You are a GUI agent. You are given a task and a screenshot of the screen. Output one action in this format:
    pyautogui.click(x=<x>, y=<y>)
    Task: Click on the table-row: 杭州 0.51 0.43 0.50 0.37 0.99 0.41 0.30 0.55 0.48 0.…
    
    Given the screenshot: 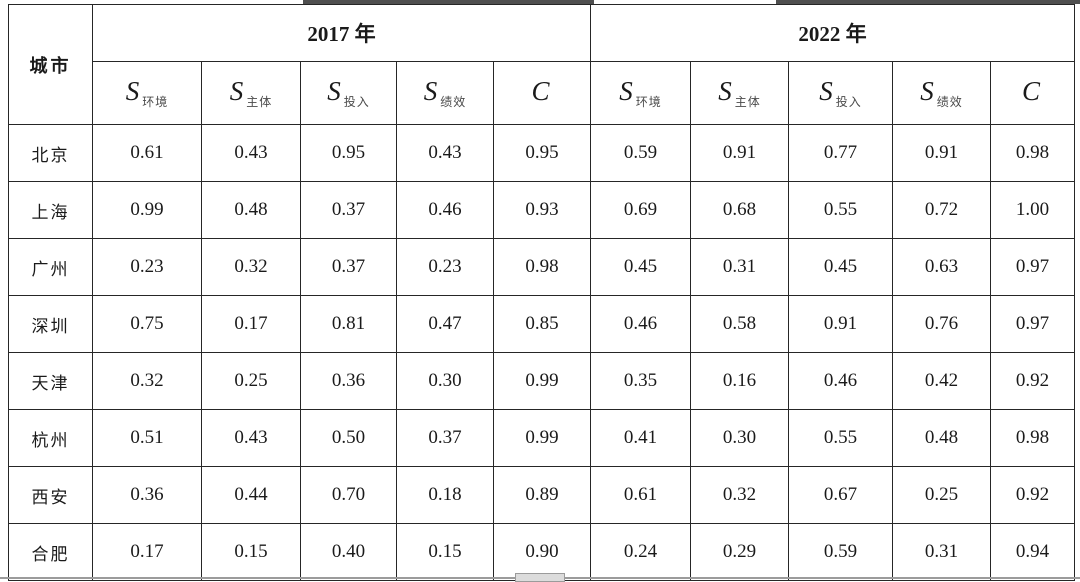 What is the action you would take?
    pyautogui.click(x=542, y=438)
    